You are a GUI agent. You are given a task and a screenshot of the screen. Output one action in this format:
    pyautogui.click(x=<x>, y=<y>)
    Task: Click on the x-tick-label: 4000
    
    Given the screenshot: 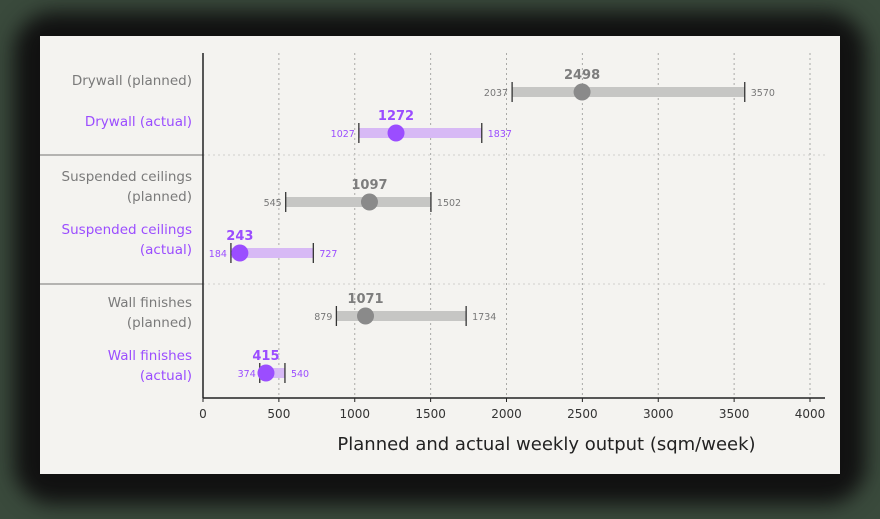 What is the action you would take?
    pyautogui.click(x=810, y=414)
    